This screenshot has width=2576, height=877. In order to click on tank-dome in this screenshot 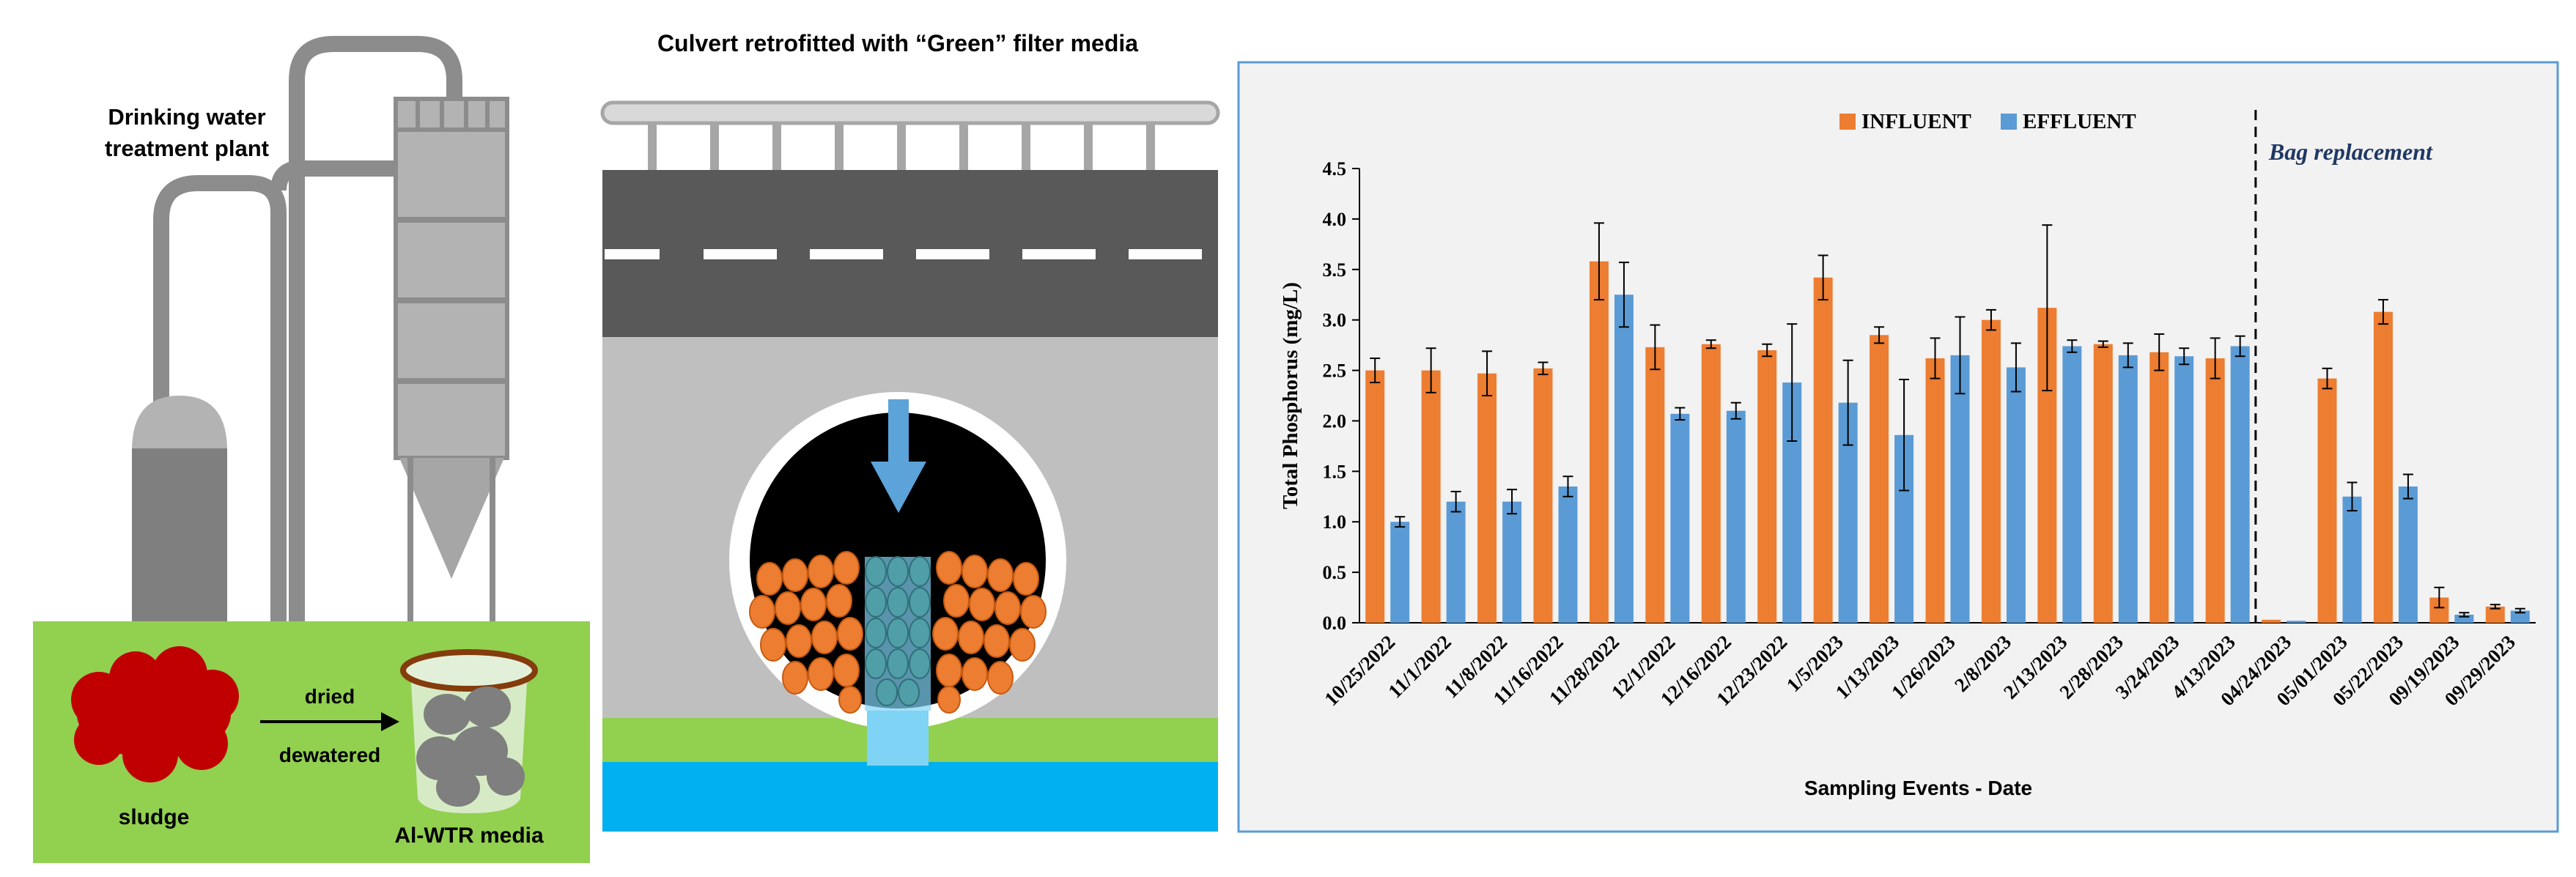, I will do `click(179, 423)`.